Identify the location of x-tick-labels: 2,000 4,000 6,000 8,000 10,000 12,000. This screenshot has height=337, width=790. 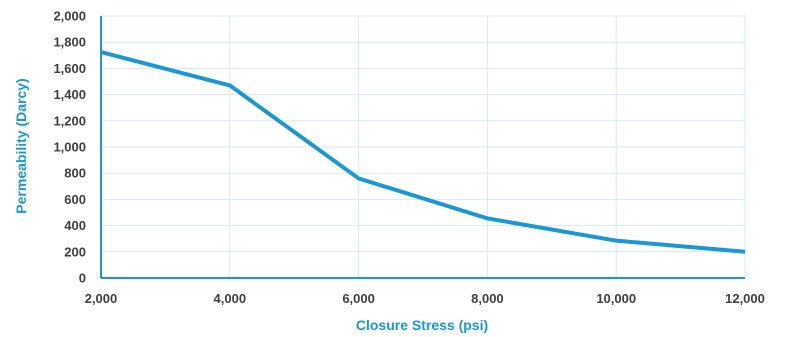
(425, 298).